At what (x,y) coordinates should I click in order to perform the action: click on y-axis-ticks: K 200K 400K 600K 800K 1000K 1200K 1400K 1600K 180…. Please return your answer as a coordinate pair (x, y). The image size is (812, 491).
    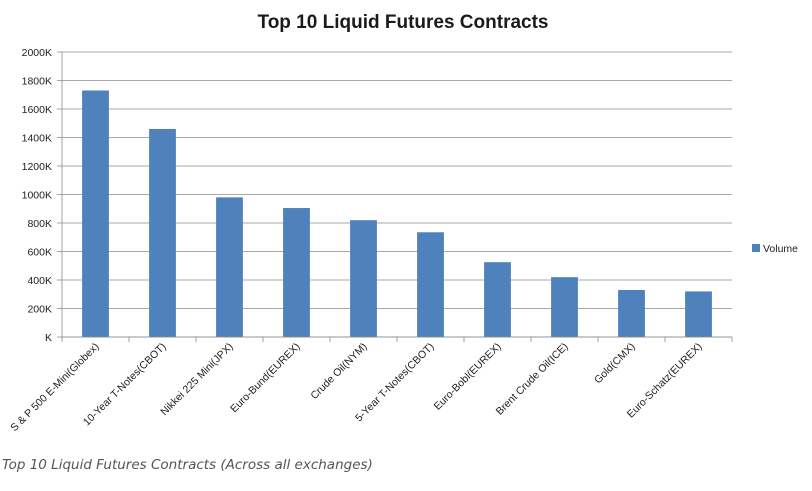
    Looking at the image, I should click on (37, 195).